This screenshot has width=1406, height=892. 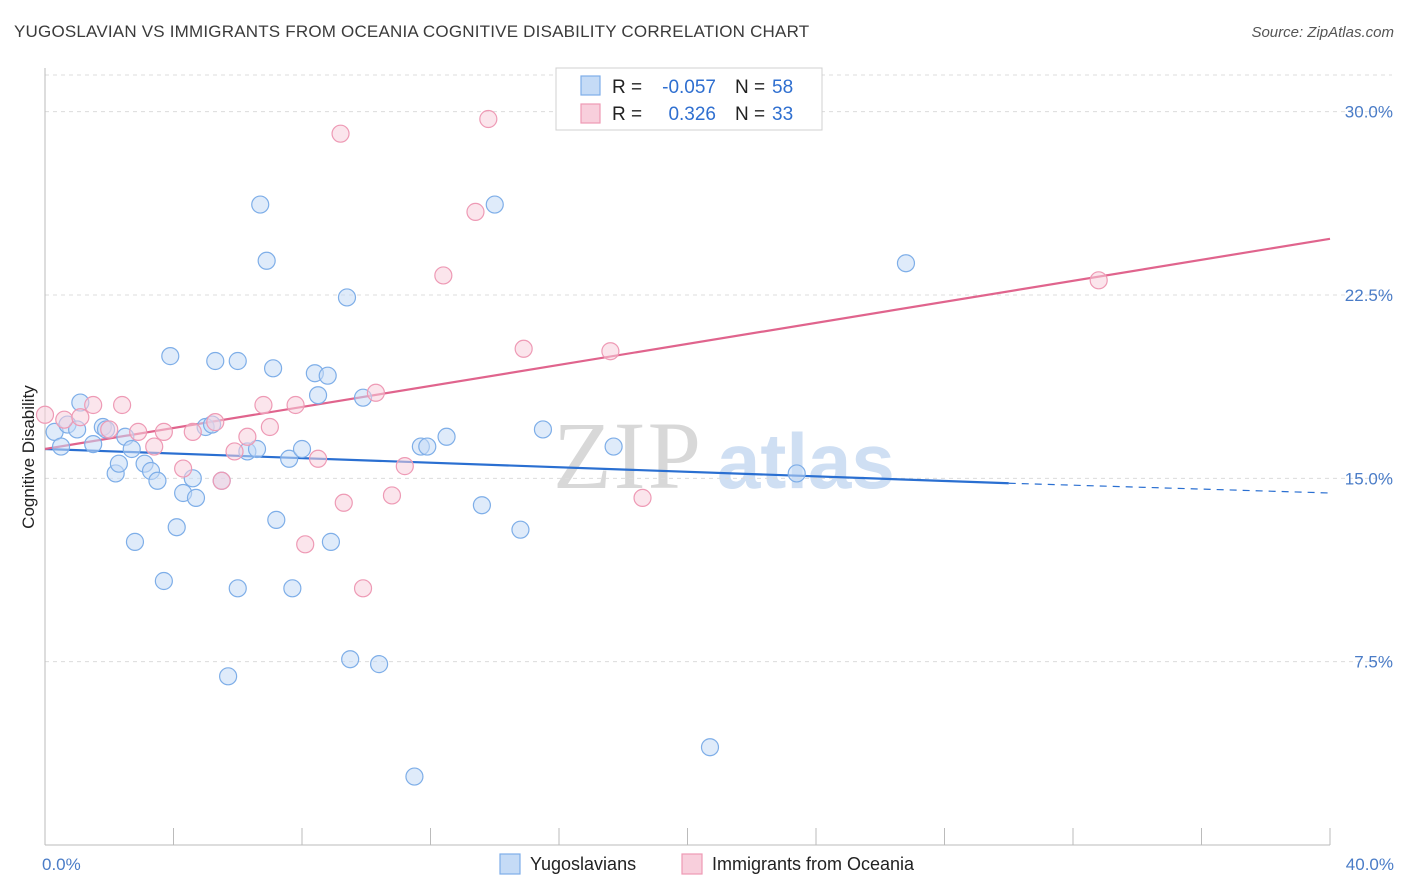 I want to click on x-tick-label-min: 0.0%, so click(x=61, y=864).